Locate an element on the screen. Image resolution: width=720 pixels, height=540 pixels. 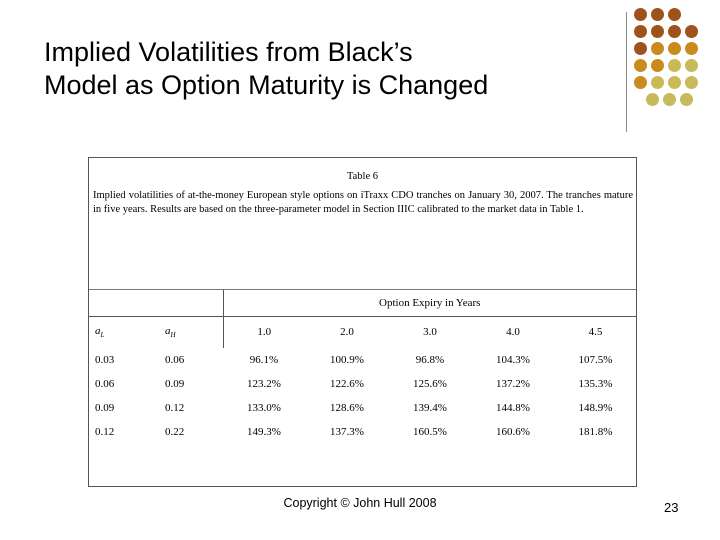
cell-volatility: 100.9% is located at coordinates (347, 360).